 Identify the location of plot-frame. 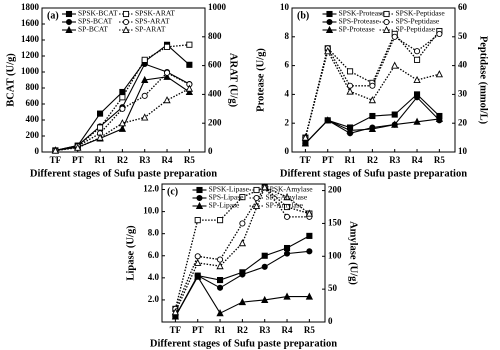
(373, 80).